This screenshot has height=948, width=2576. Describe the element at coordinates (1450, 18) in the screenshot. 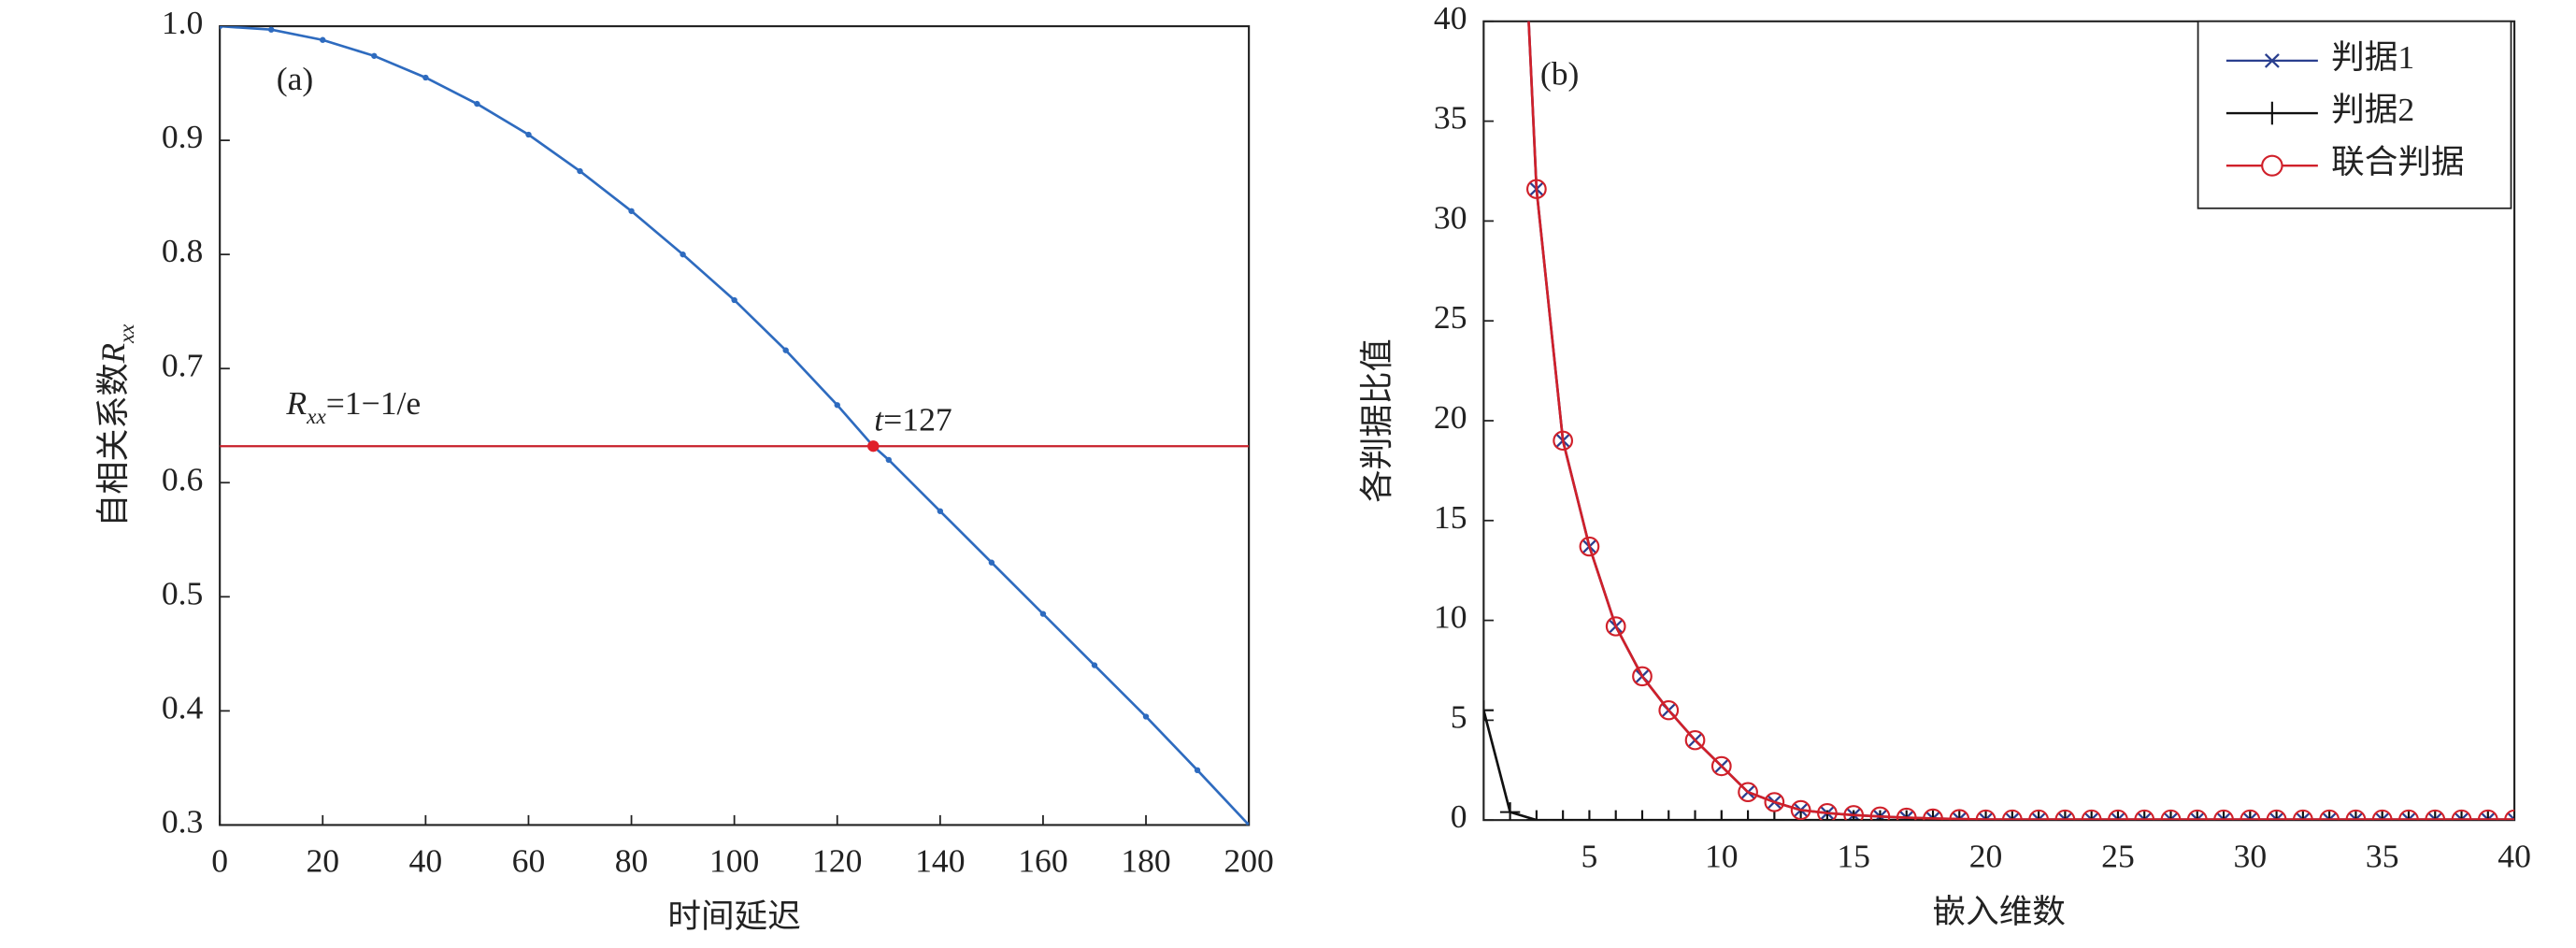

I see `y-tick-label: 40` at that location.